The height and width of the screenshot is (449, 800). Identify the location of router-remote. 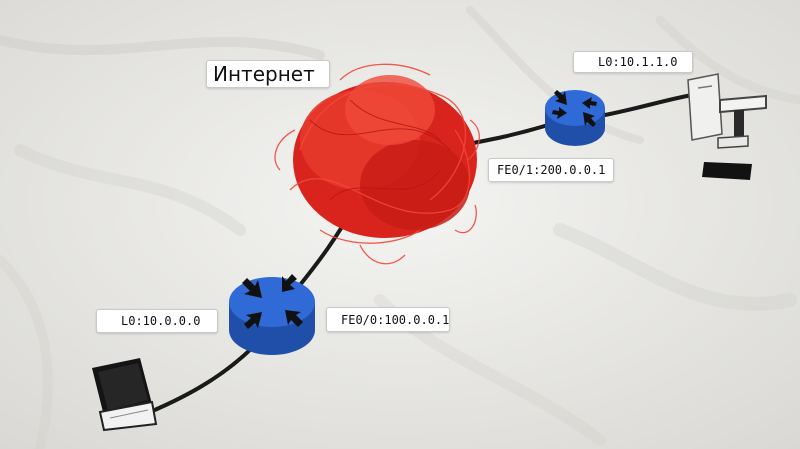
(575, 118).